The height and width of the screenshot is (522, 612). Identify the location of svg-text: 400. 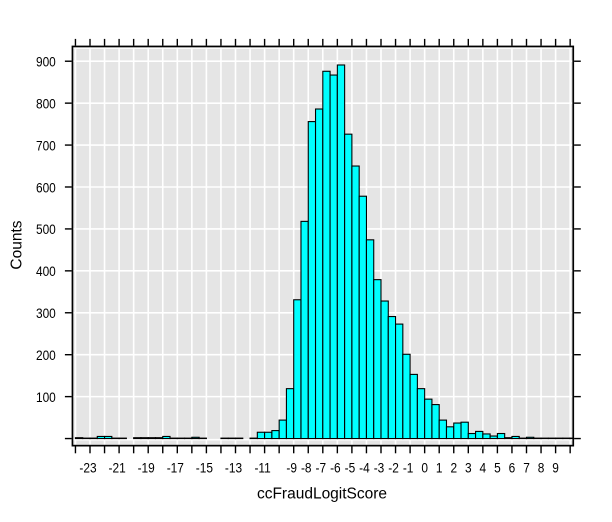
(46, 271).